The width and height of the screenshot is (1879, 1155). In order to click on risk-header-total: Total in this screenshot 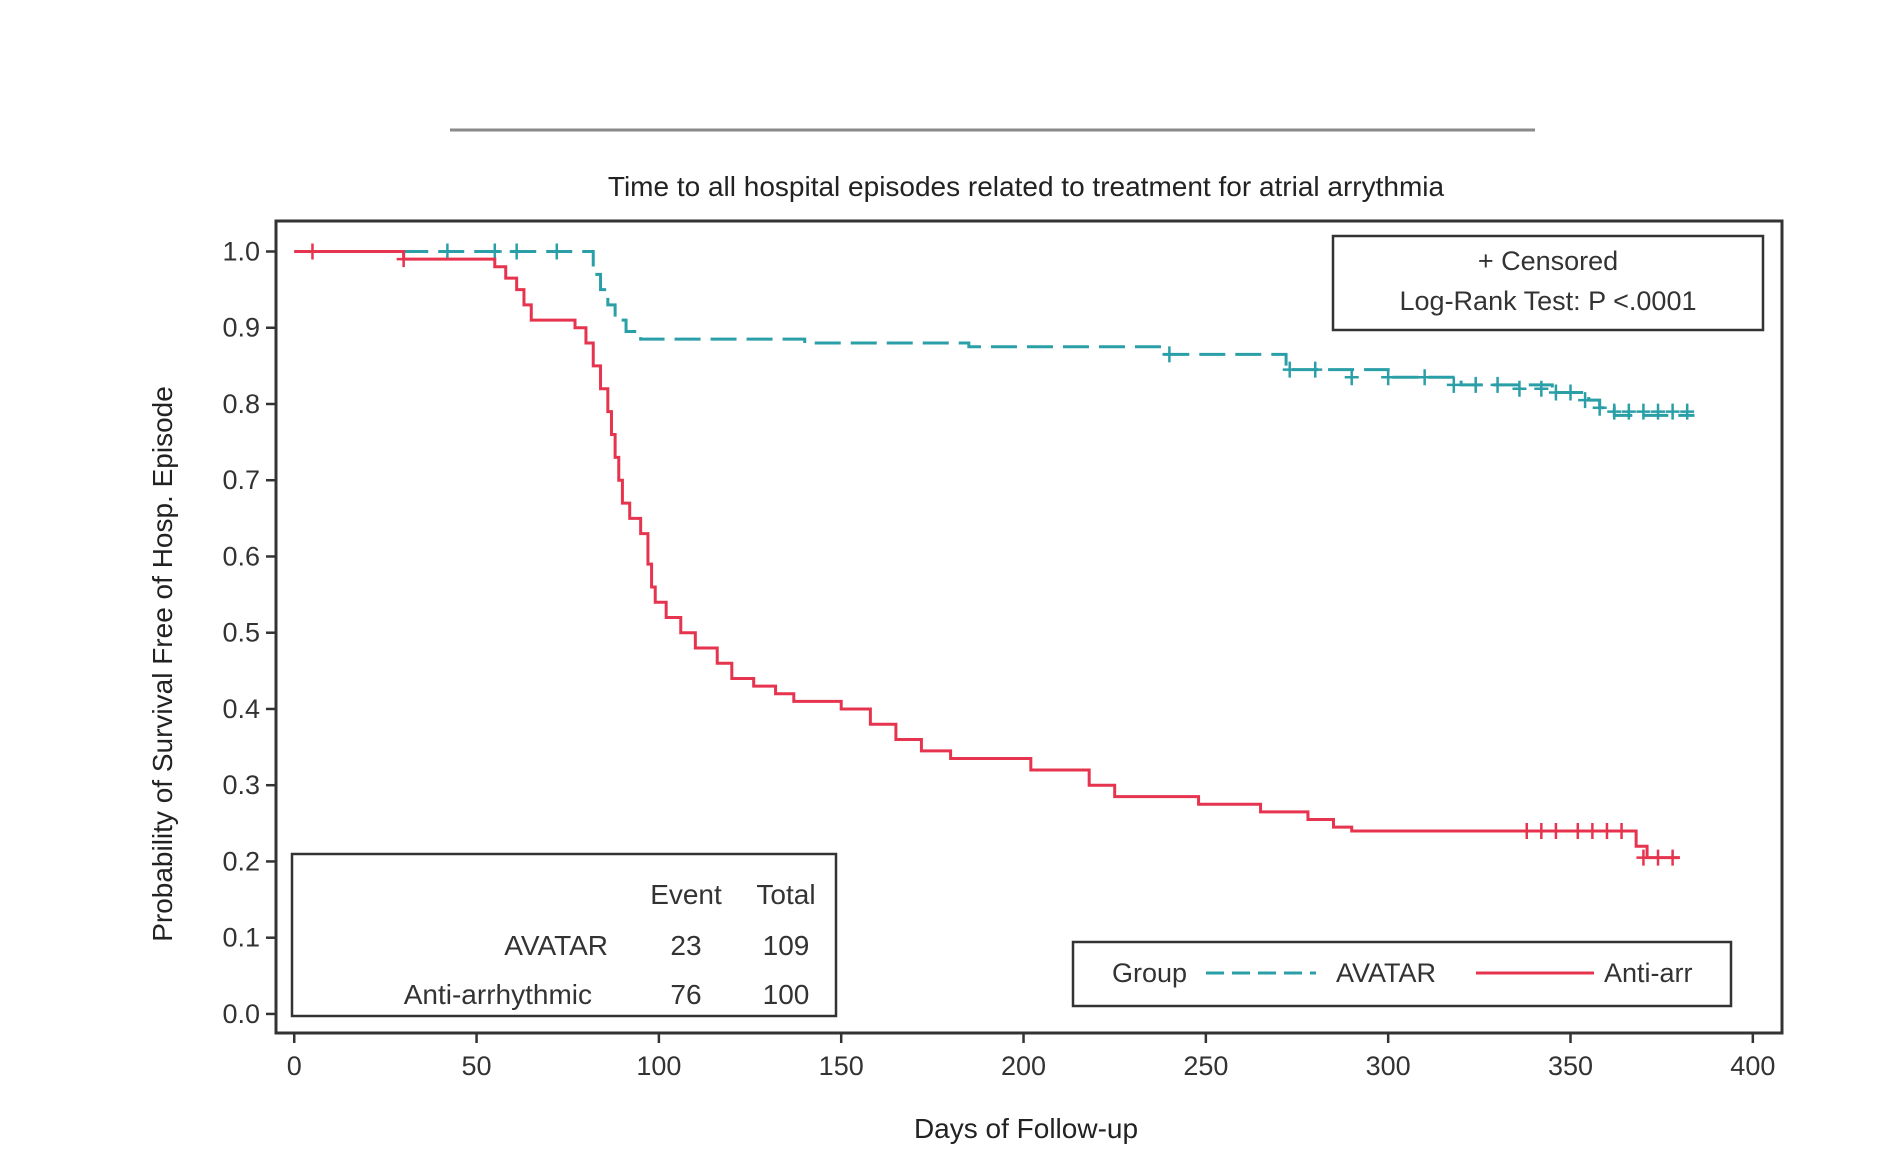, I will do `click(785, 894)`.